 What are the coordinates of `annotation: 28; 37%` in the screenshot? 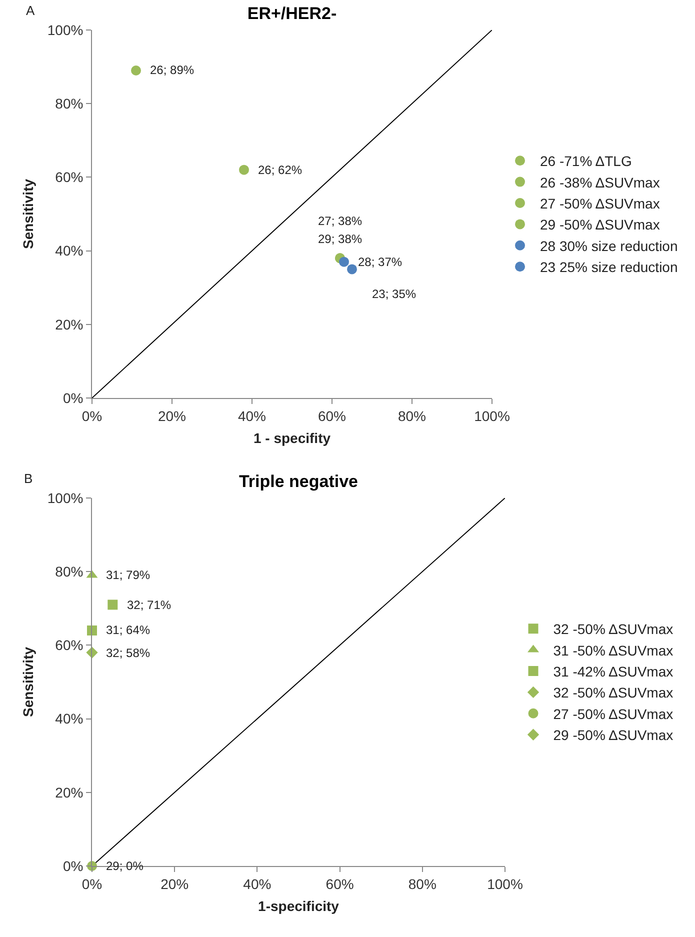 It's located at (380, 262).